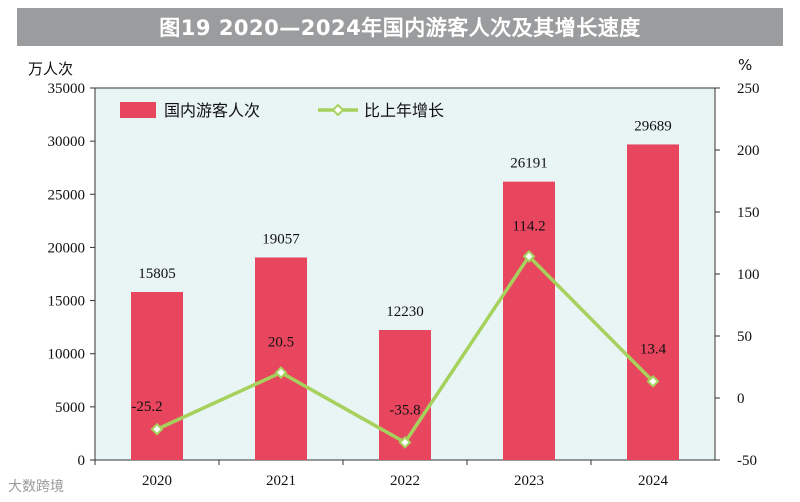 The width and height of the screenshot is (800, 502). I want to click on line-data-label: -25.2, so click(146, 407).